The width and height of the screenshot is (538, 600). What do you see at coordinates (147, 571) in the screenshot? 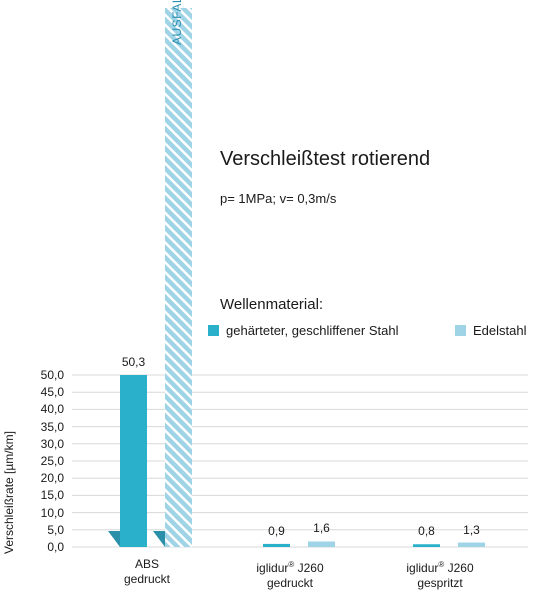
I see `x-category-label: ABS gedruckt` at bounding box center [147, 571].